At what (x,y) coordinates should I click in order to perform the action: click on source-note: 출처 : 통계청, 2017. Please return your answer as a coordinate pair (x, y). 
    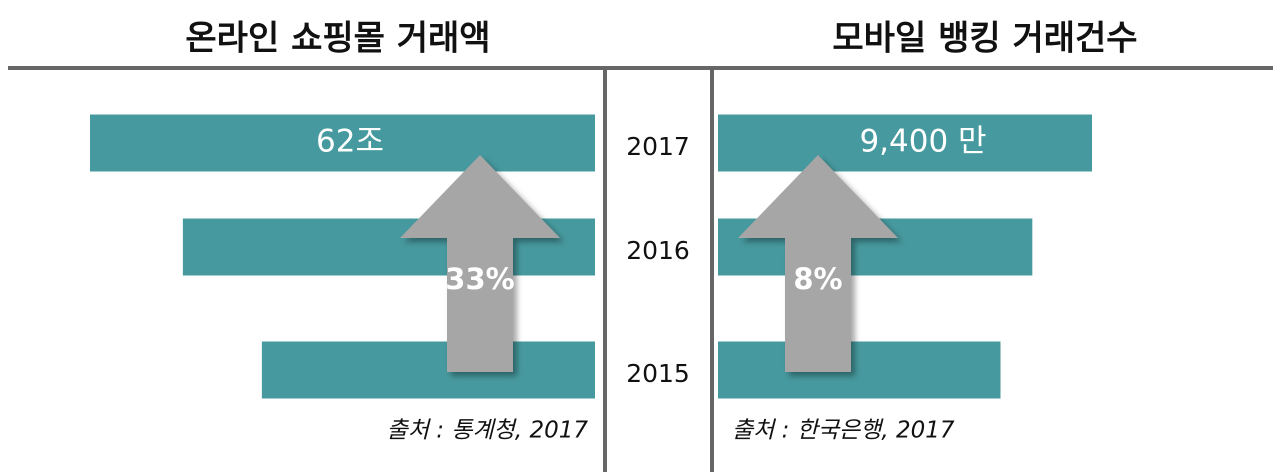
    Looking at the image, I should click on (488, 431).